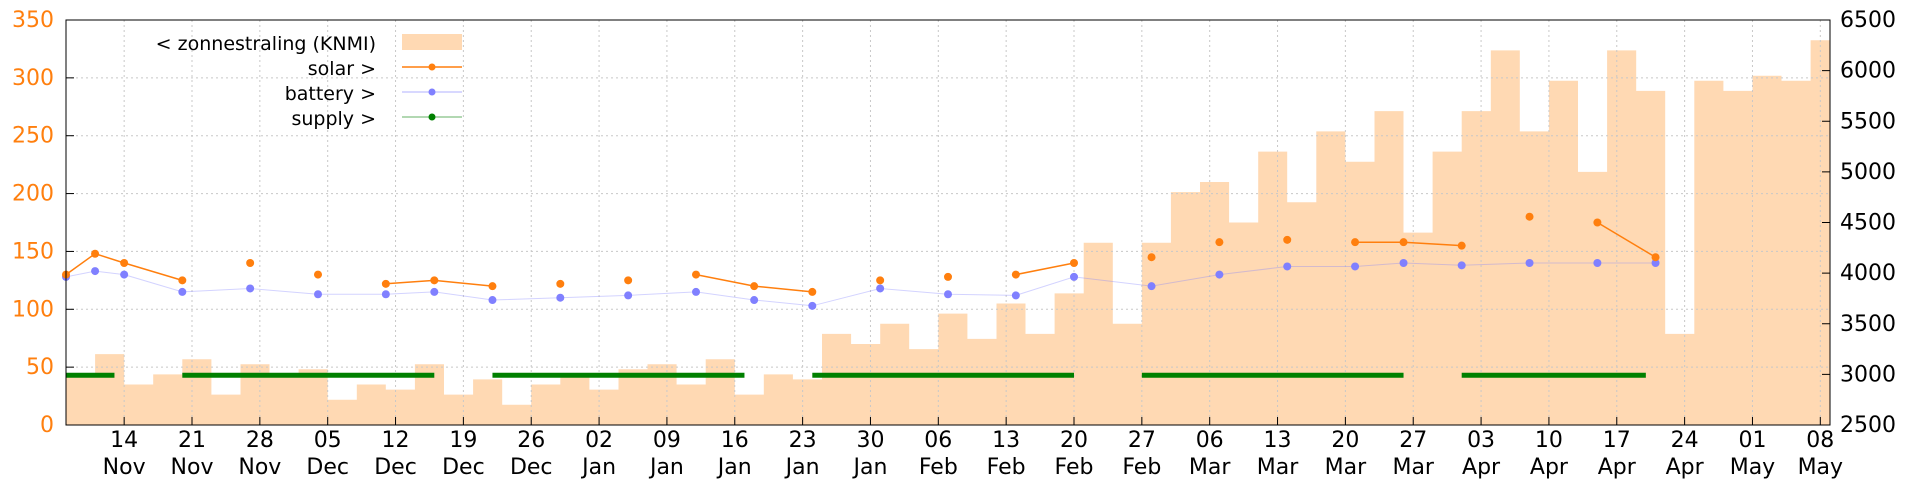 The width and height of the screenshot is (1920, 484). Describe the element at coordinates (803, 440) in the screenshot. I see `x-tick-day: 23` at that location.